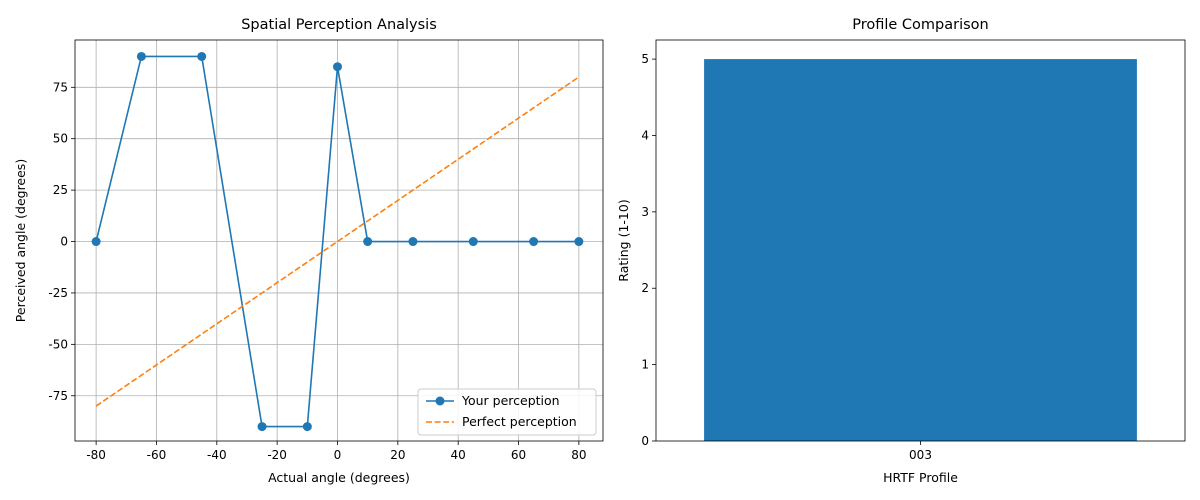  I want to click on y-tick-label: 1, so click(645, 365).